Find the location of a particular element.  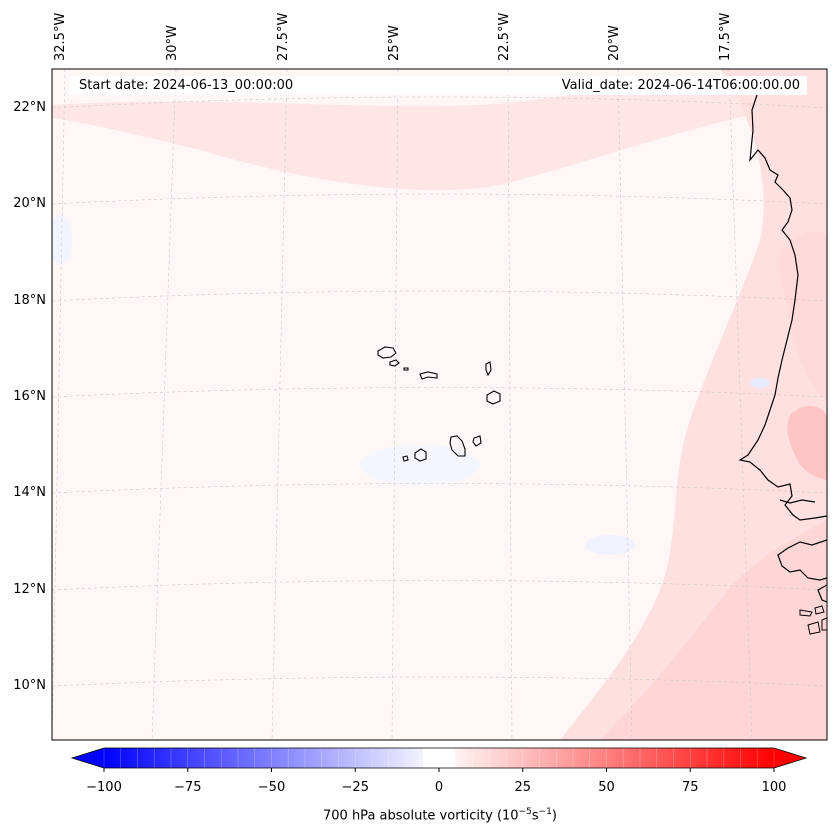

island-santo-antao is located at coordinates (387, 352).